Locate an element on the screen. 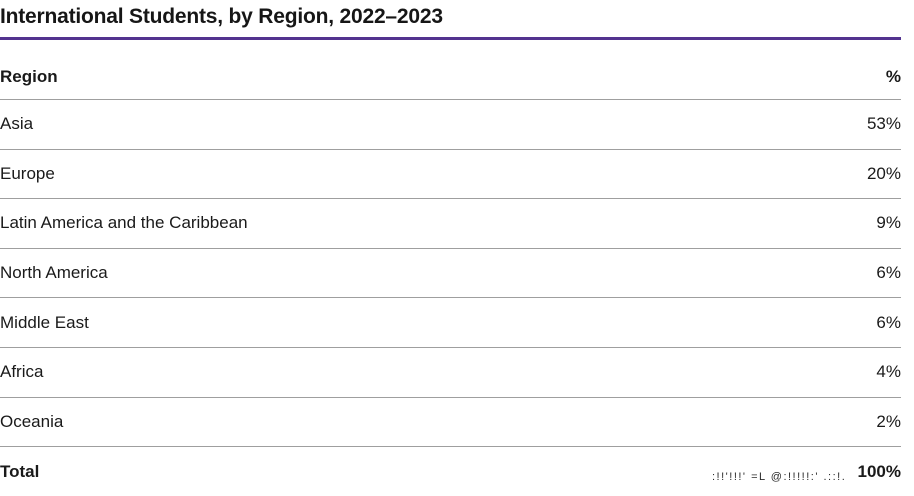  table-row: Oceania 2% is located at coordinates (450, 423).